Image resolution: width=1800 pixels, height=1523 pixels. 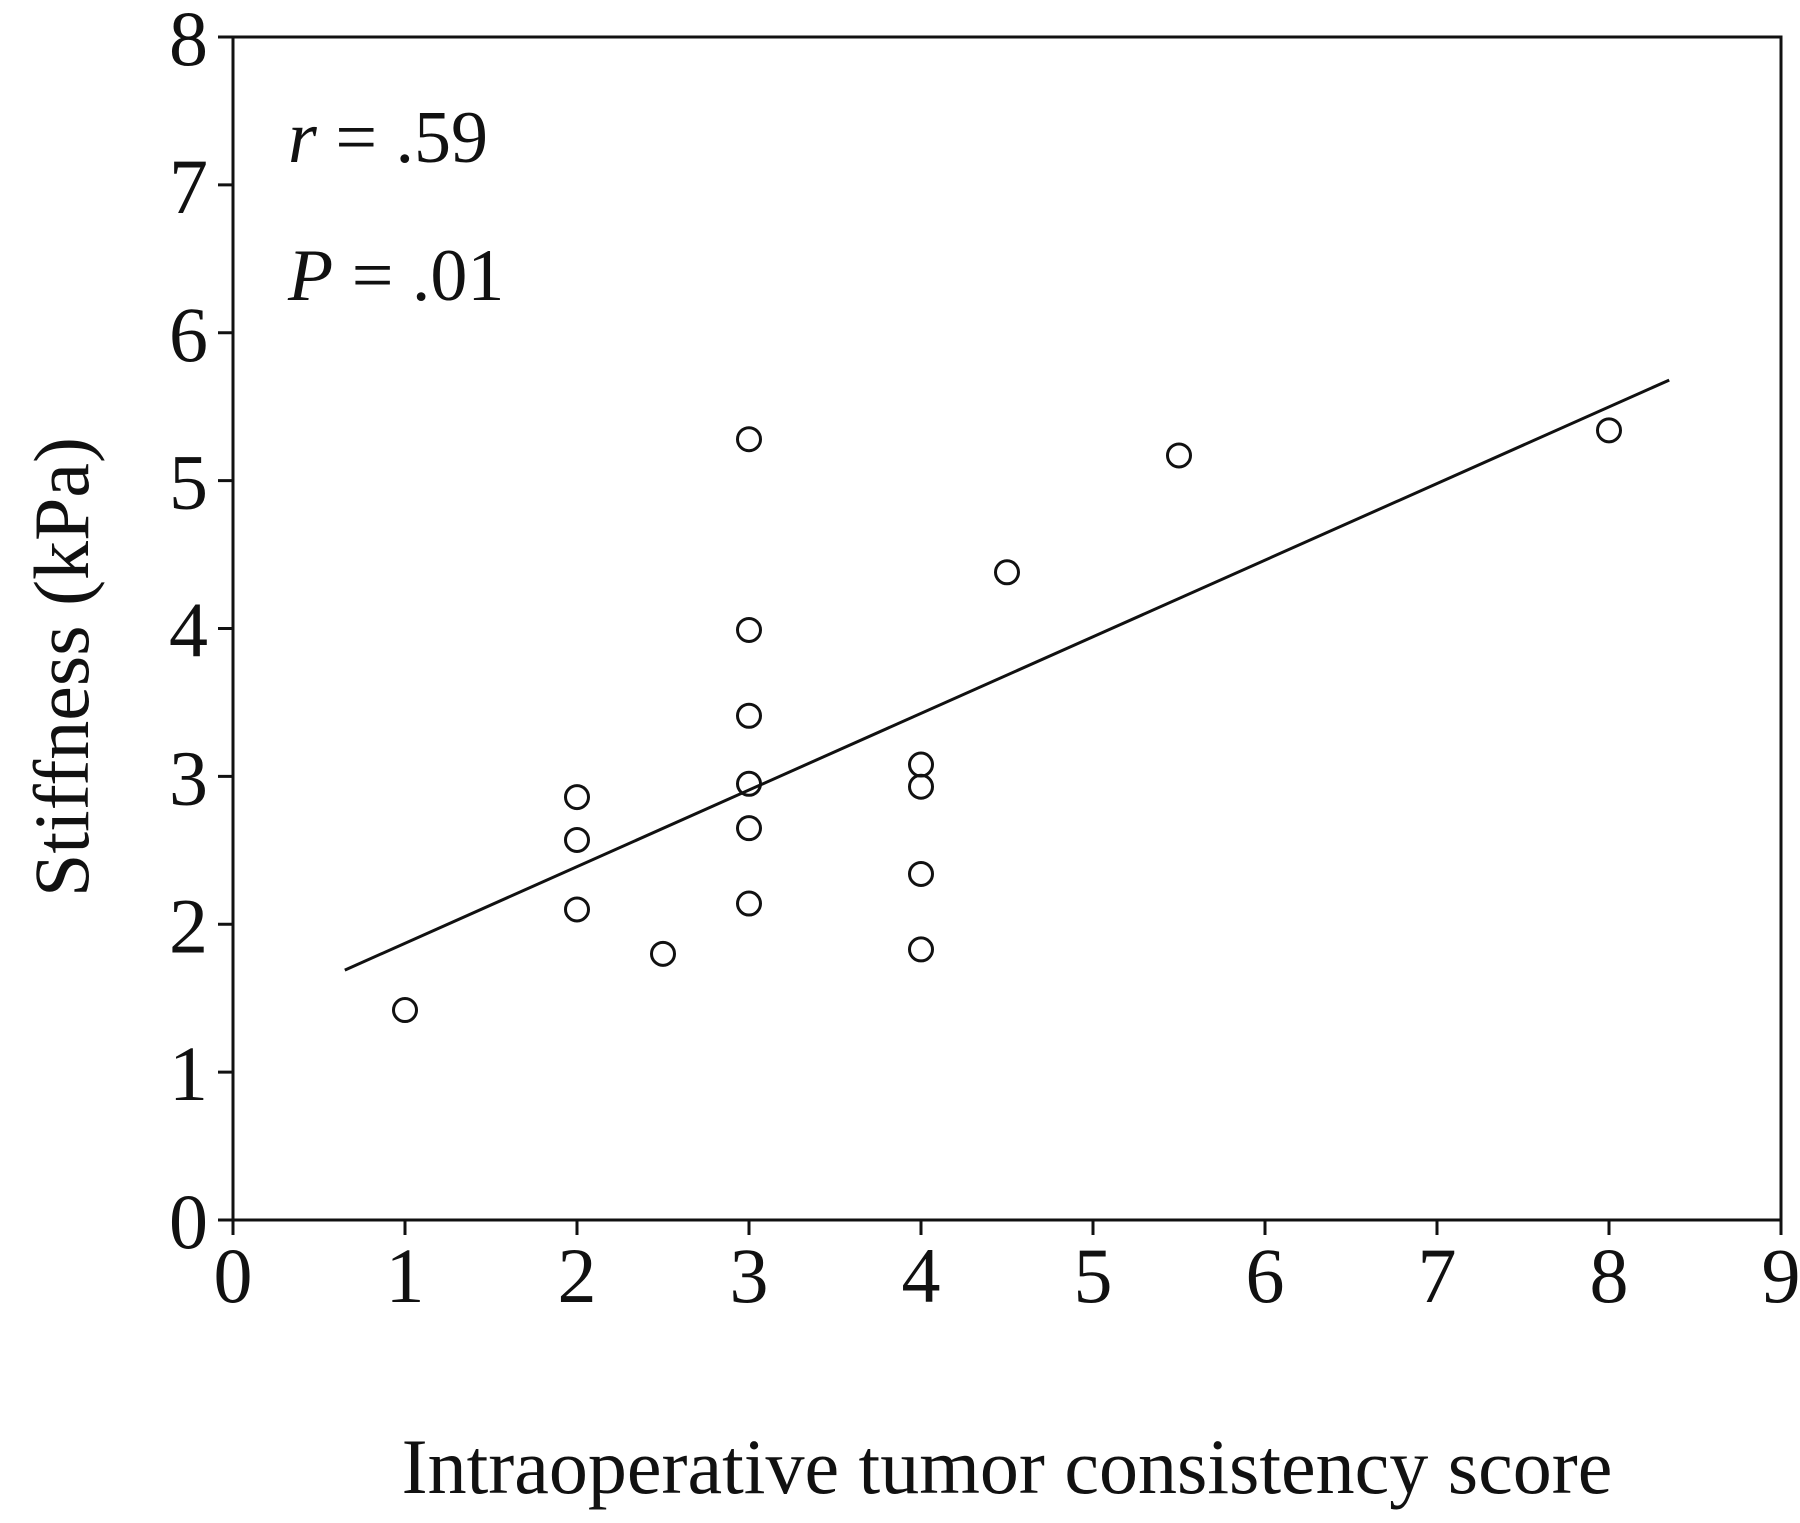 I want to click on x-tick-label: 6, so click(x=1265, y=1275).